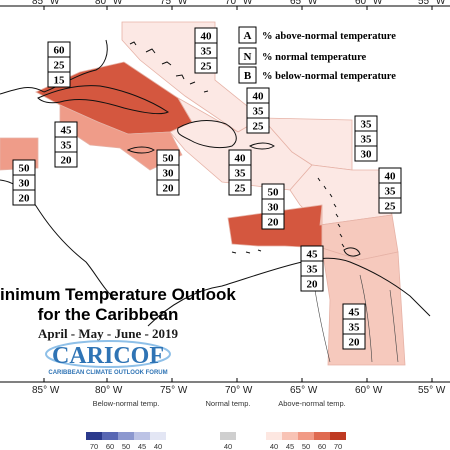  Describe the element at coordinates (369, 390) in the screenshot. I see `lon-label-bottom-60: 60° W` at that location.